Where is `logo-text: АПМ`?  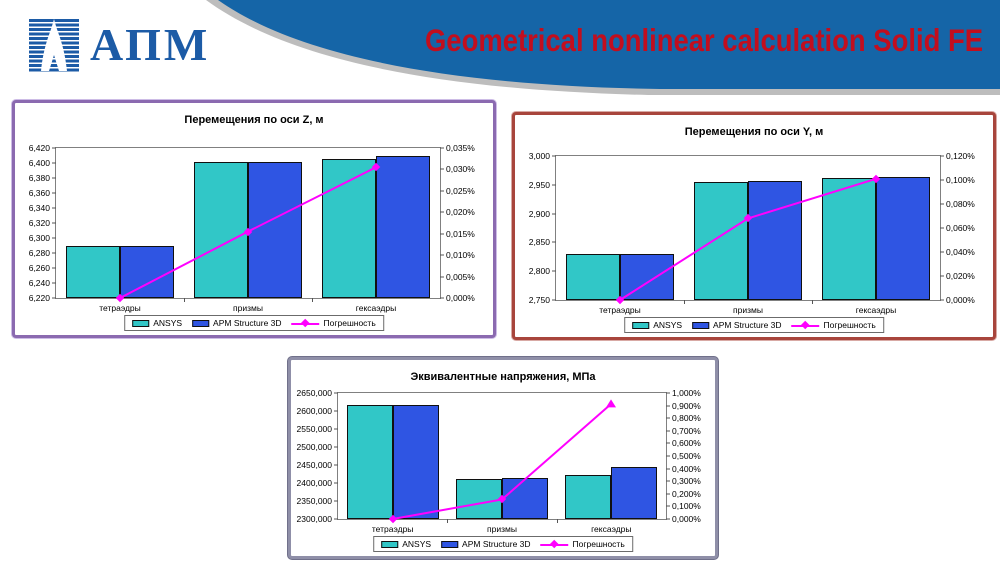 logo-text: АПМ is located at coordinates (150, 44).